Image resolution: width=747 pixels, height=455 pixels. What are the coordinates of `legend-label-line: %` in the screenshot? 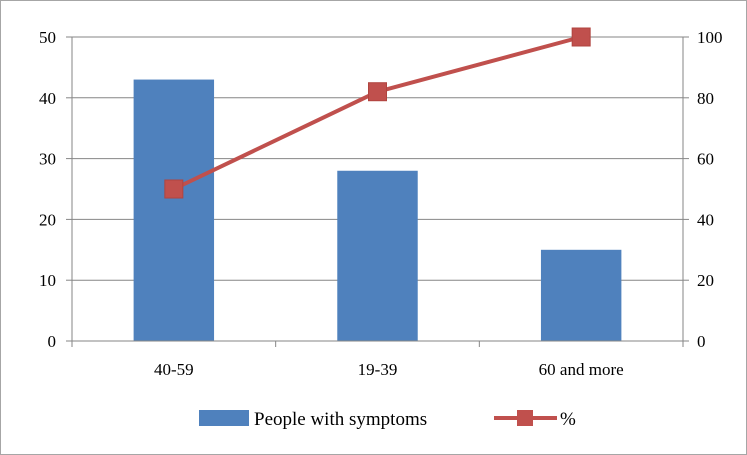 It's located at (568, 419).